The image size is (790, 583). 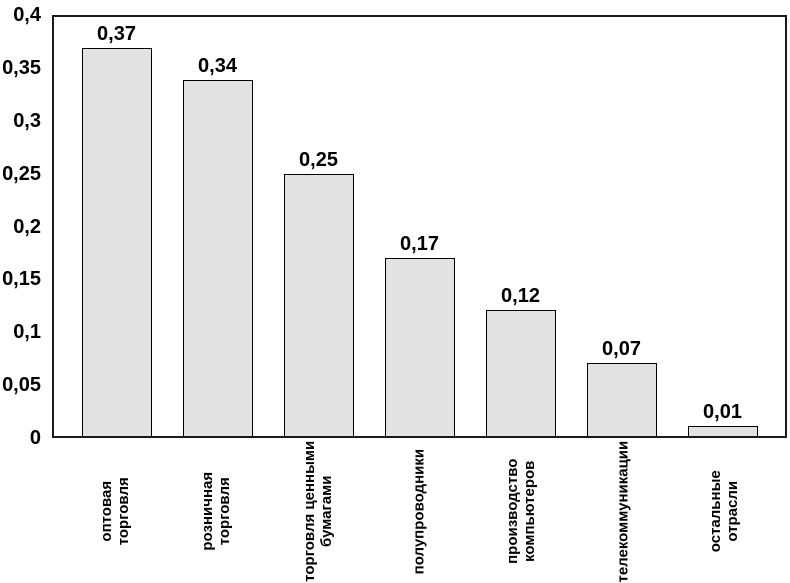 I want to click on x-category-label: остальные отрасли, so click(x=724, y=511).